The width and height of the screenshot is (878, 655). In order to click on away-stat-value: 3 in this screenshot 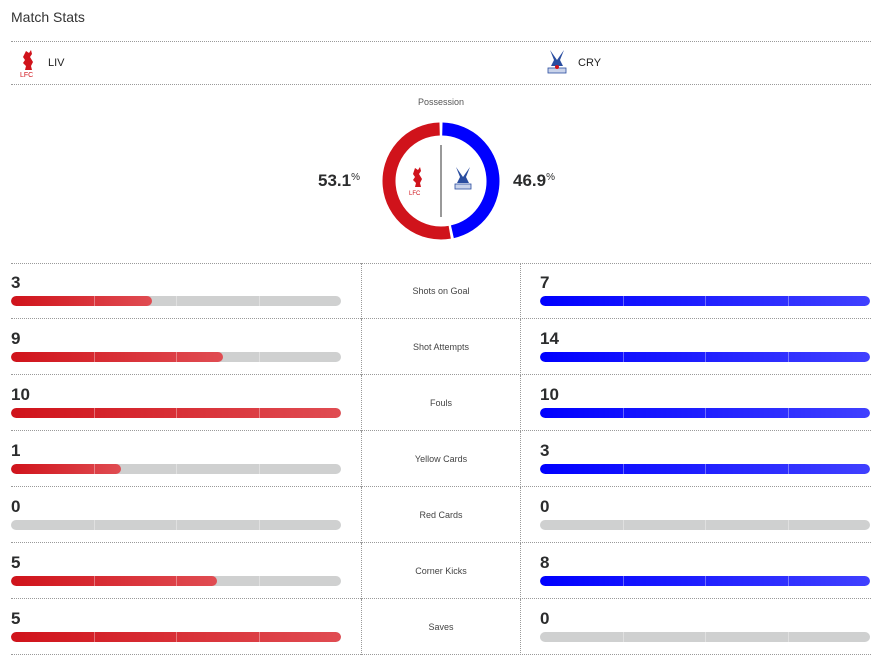, I will do `click(545, 450)`.